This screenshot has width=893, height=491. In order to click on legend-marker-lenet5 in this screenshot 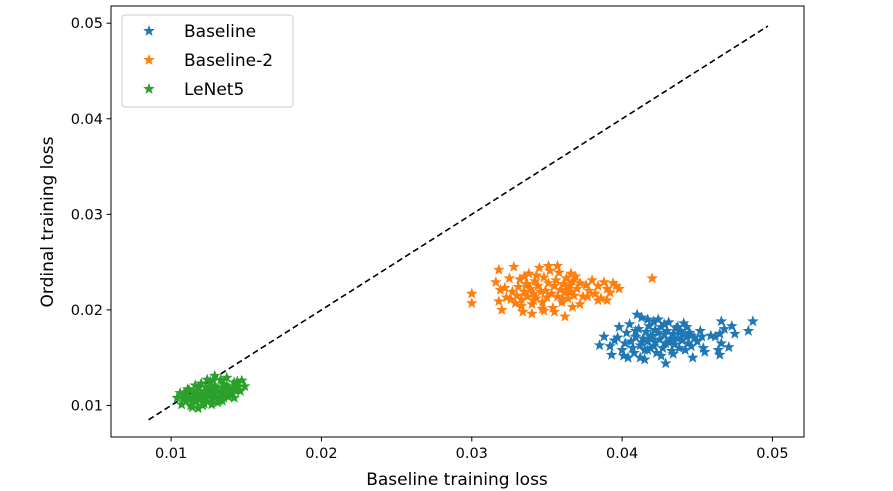, I will do `click(149, 88)`.